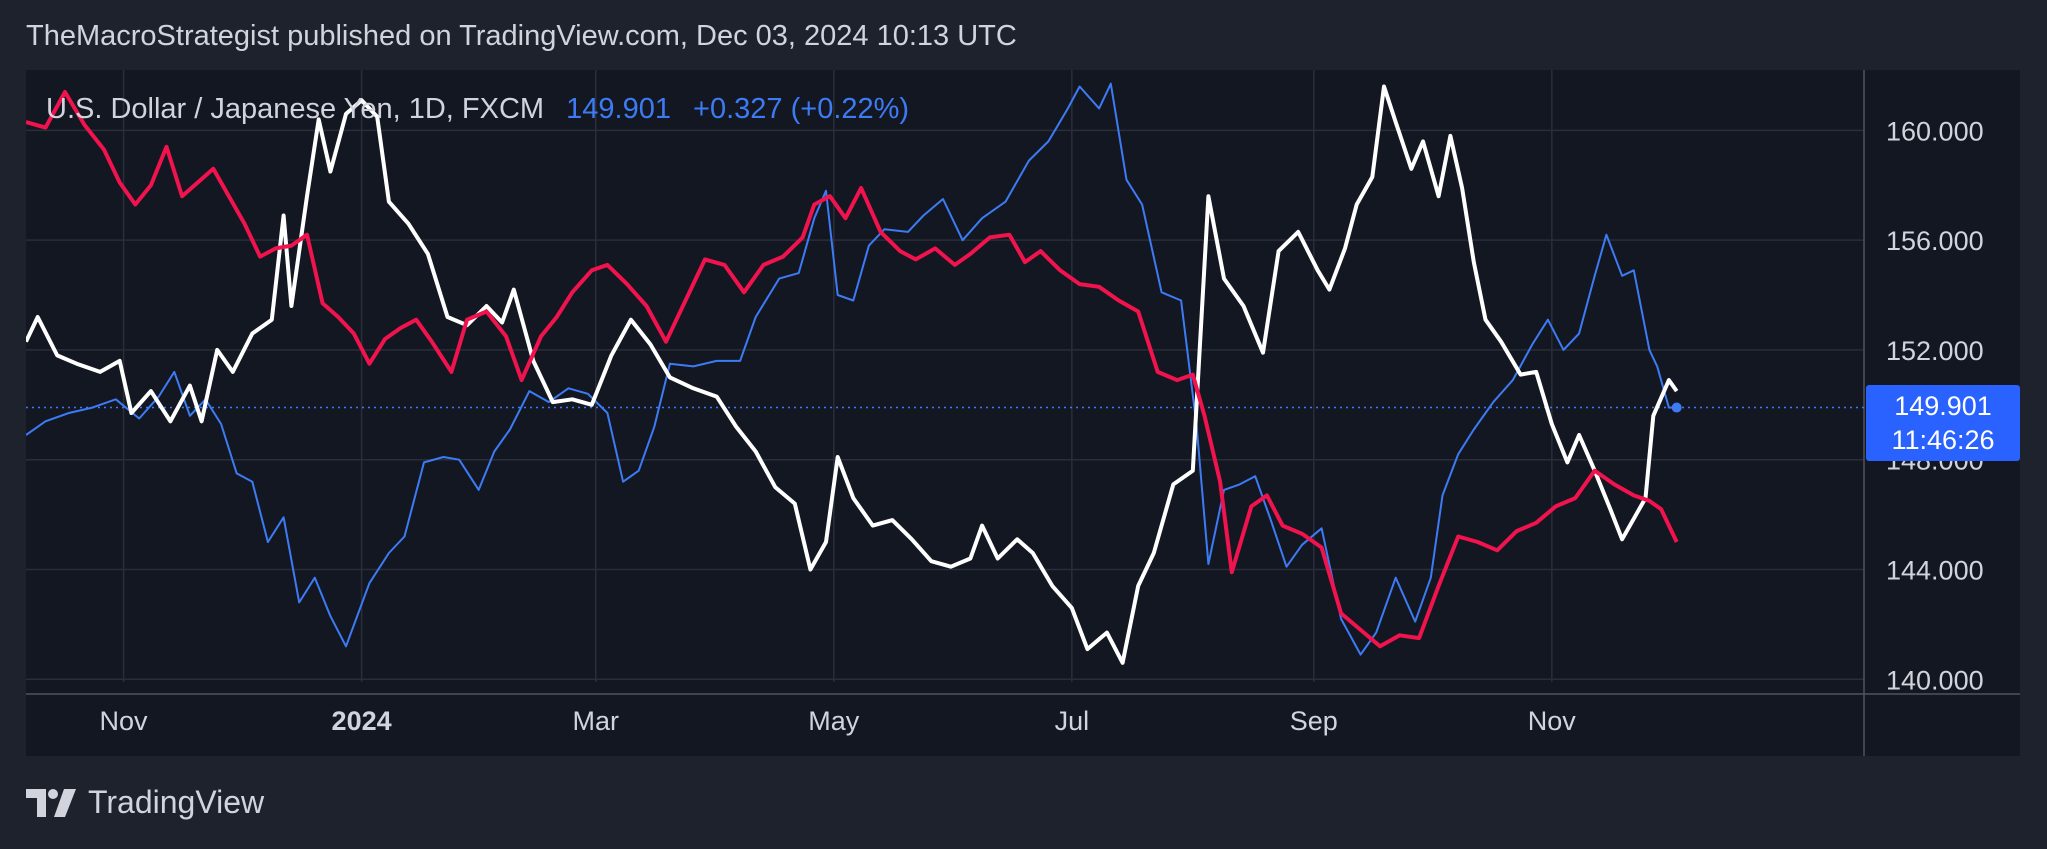 Image resolution: width=2047 pixels, height=849 pixels. What do you see at coordinates (1943, 406) in the screenshot?
I see `badge-price: 149.901` at bounding box center [1943, 406].